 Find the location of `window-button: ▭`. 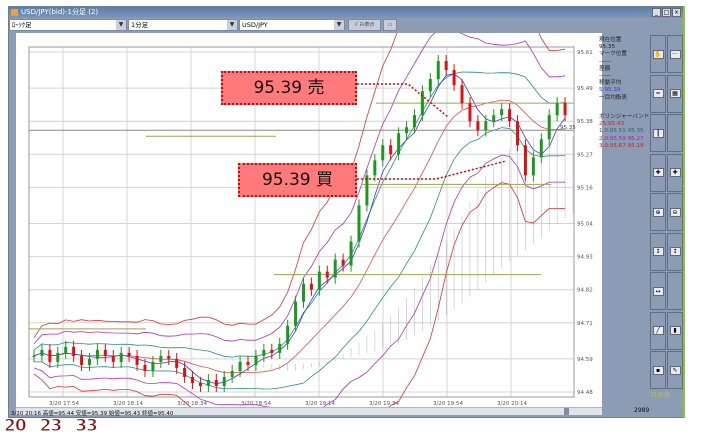

window-button: ▭ is located at coordinates (390, 25).